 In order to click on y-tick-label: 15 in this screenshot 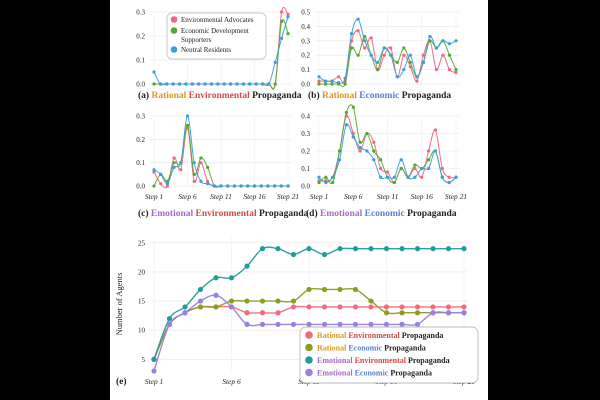, I will do `click(142, 302)`.